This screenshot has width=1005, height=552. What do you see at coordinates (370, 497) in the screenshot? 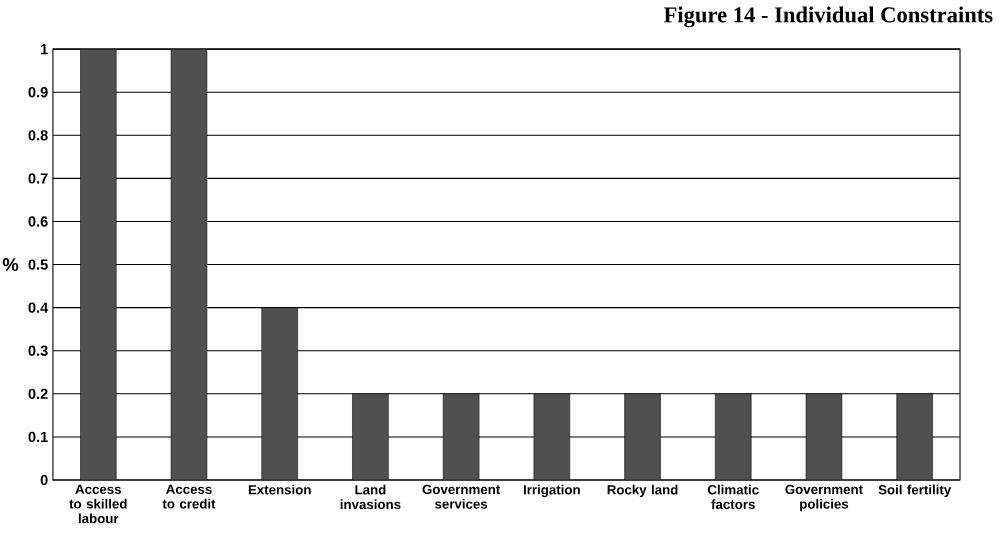
I see `x-tick-label: Land invasions` at bounding box center [370, 497].